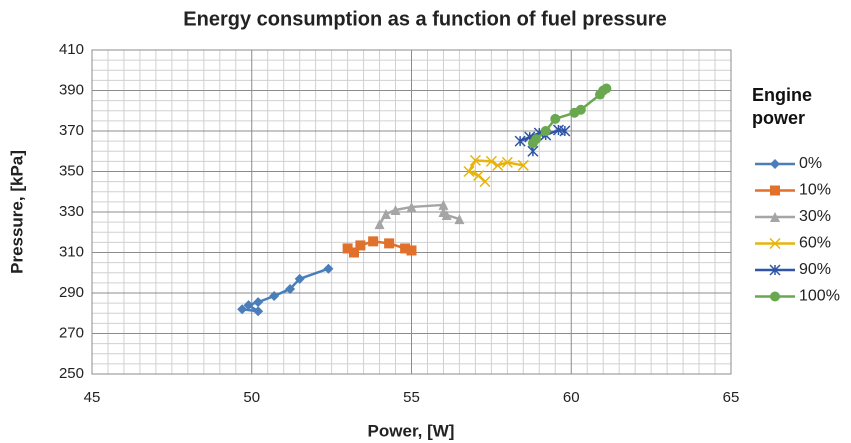 The width and height of the screenshot is (851, 443). I want to click on legend-label: 100%, so click(819, 296).